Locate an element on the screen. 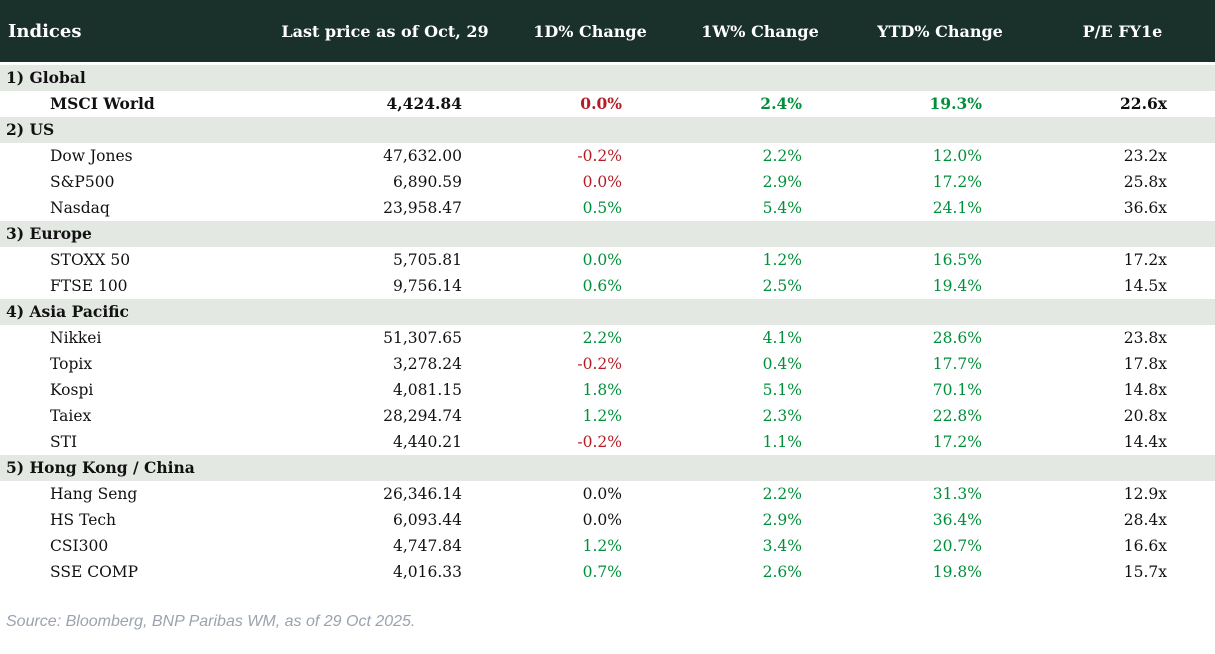 This screenshot has height=654, width=1215. index-name: Topix is located at coordinates (71, 364).